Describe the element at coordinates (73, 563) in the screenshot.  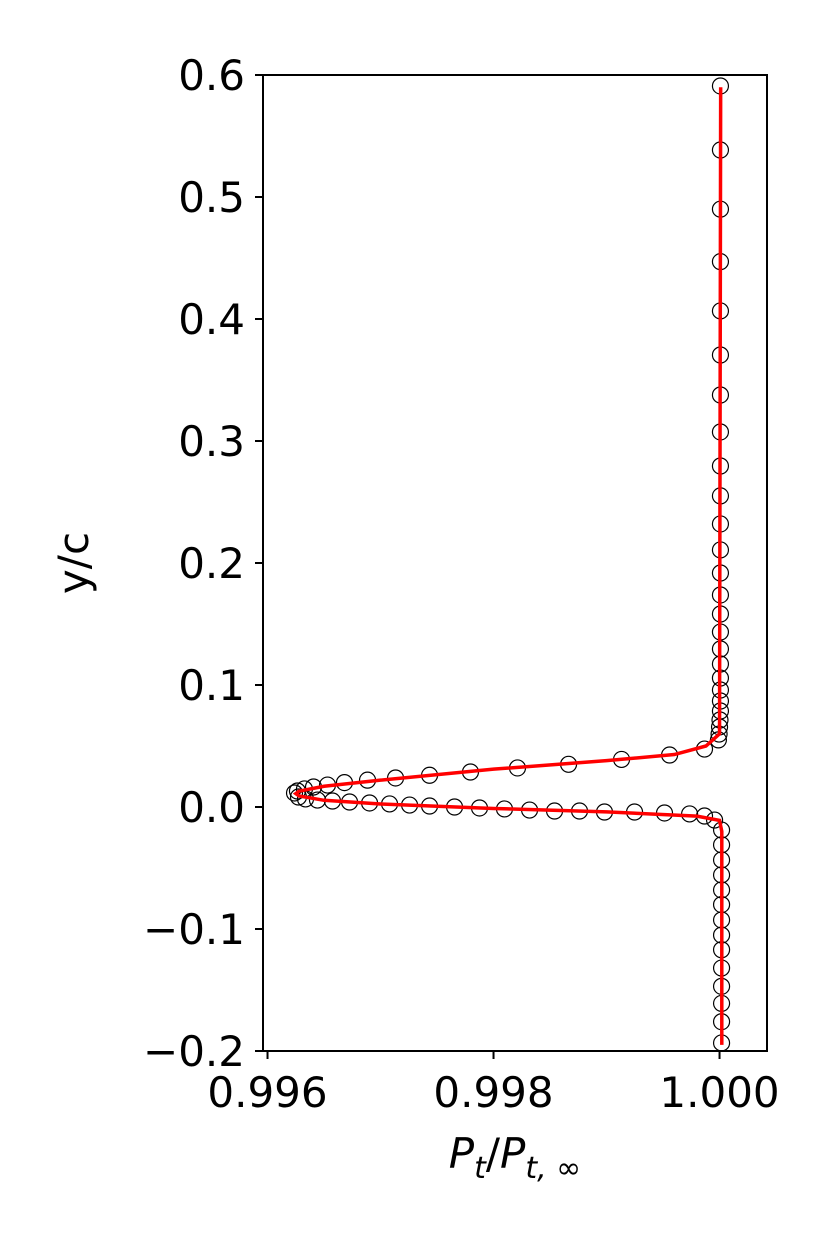
I see `y-axis-label: y/c` at that location.